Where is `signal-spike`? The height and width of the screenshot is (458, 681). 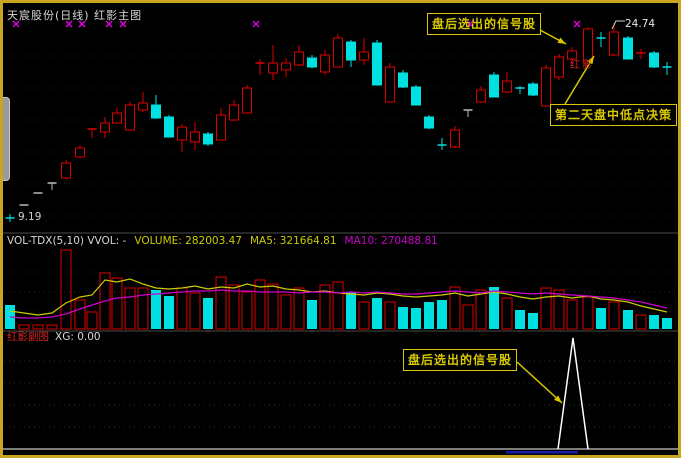 signal-spike is located at coordinates (573, 393).